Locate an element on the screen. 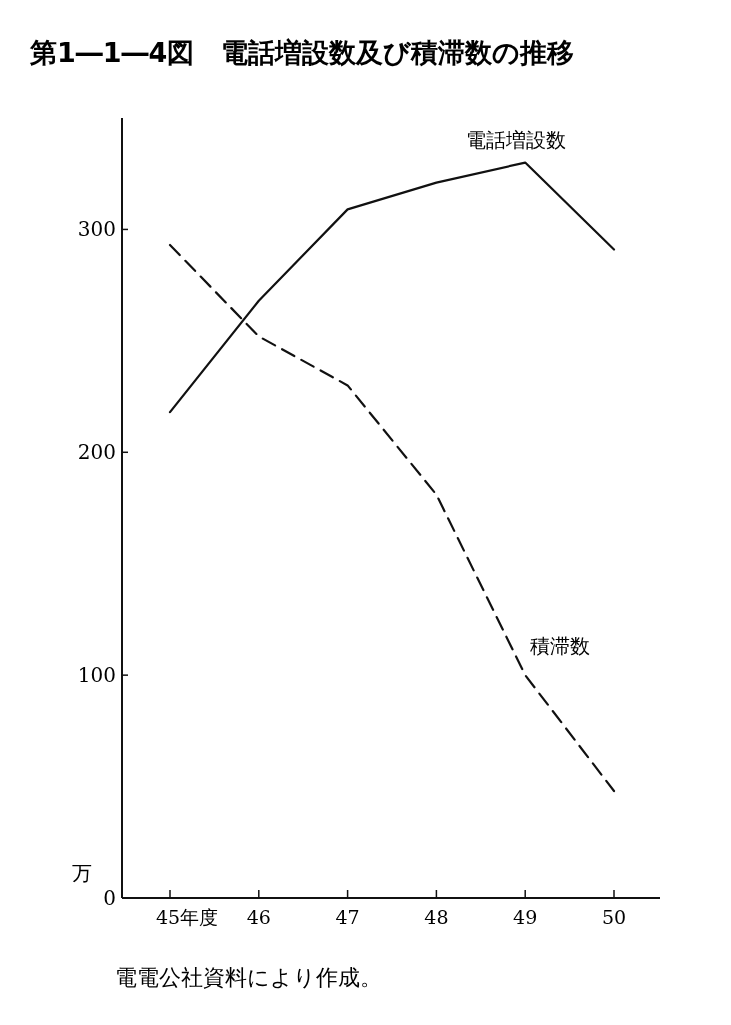 The image size is (731, 1025). series-label: 電話増設数 is located at coordinates (516, 139).